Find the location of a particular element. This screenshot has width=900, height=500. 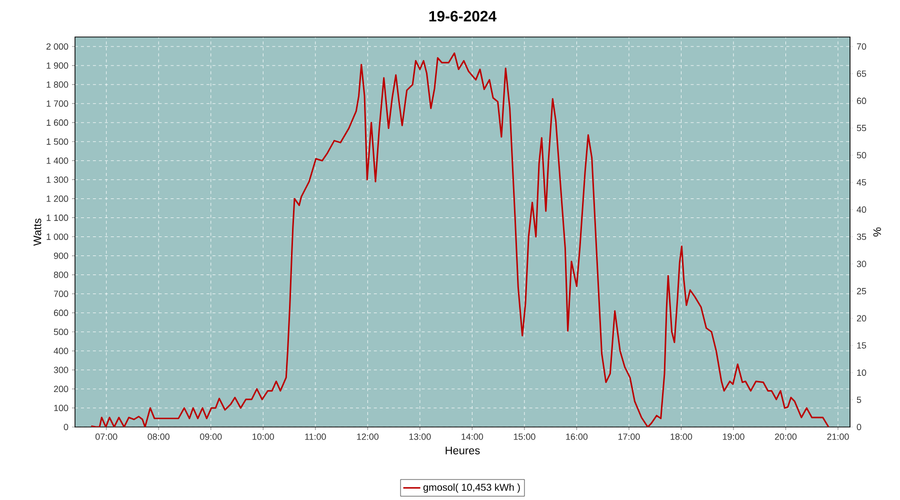

y-tick-label: 1 200 is located at coordinates (57, 199).